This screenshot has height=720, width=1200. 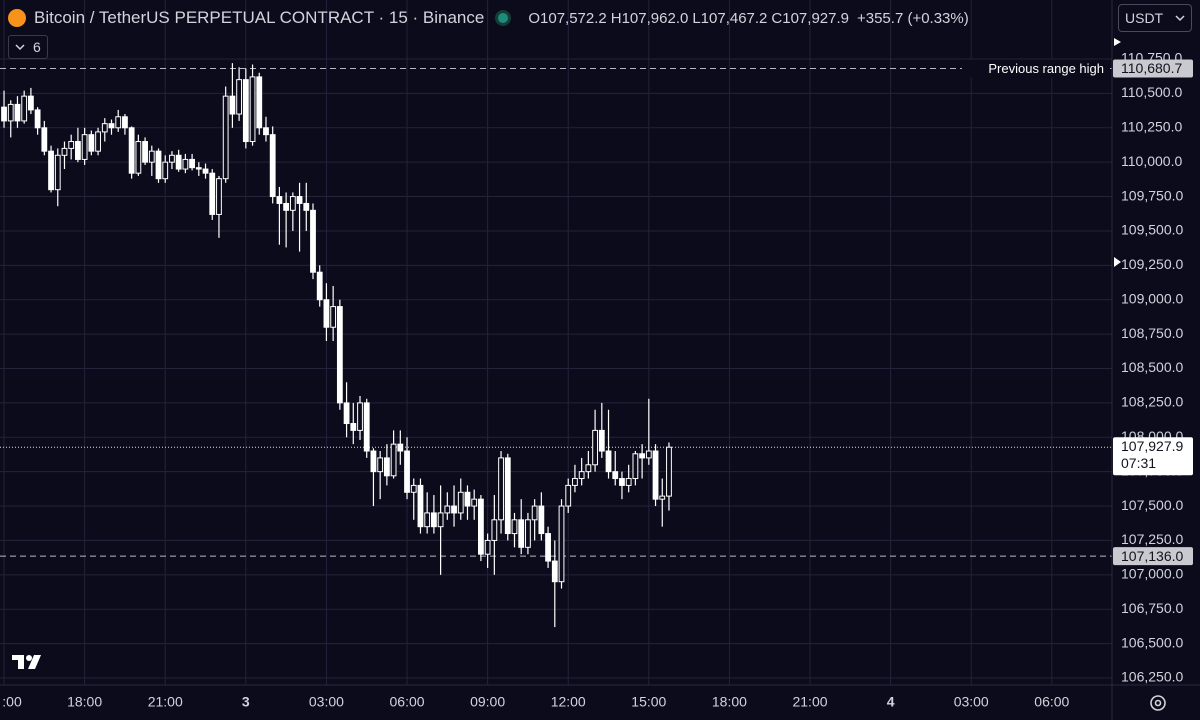 I want to click on indicator-count: 6, so click(x=37, y=47).